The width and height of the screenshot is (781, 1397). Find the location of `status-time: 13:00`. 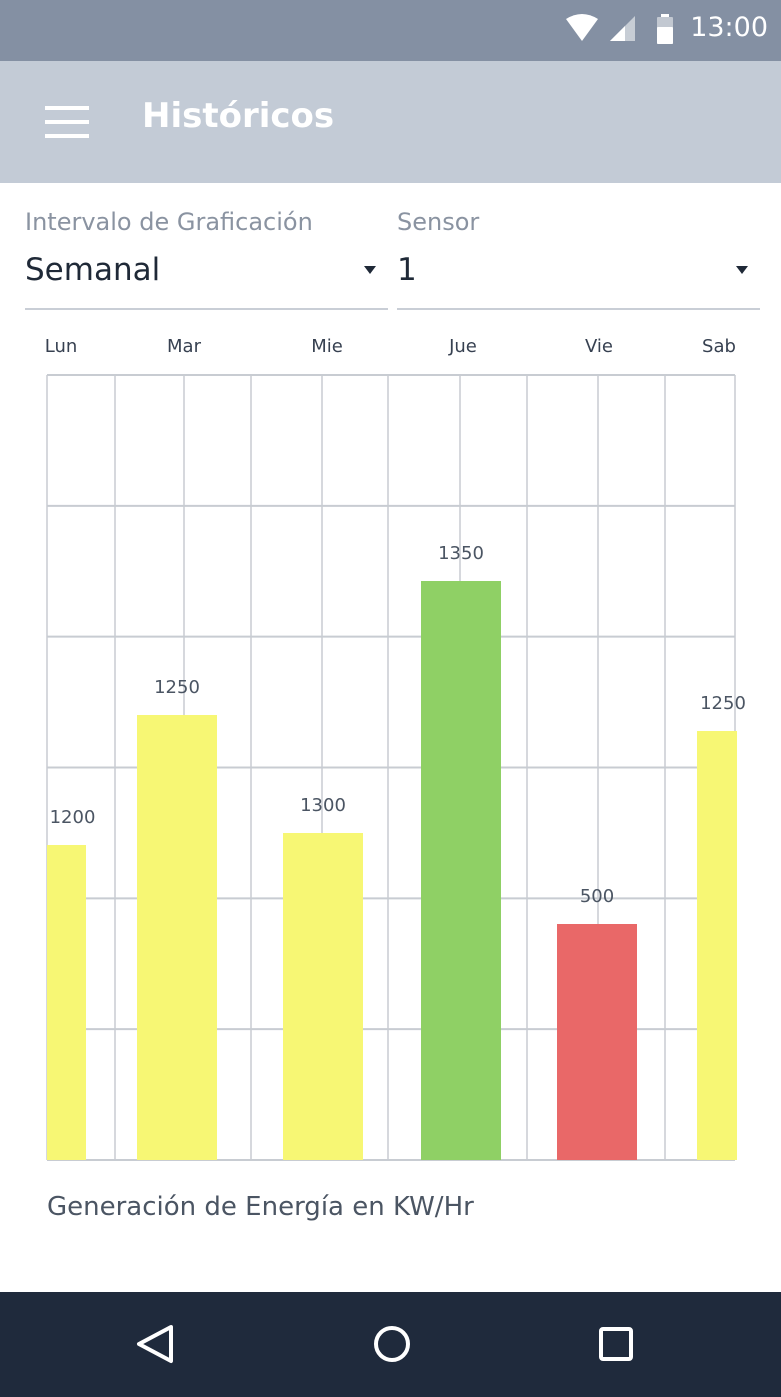

status-time: 13:00 is located at coordinates (729, 27).